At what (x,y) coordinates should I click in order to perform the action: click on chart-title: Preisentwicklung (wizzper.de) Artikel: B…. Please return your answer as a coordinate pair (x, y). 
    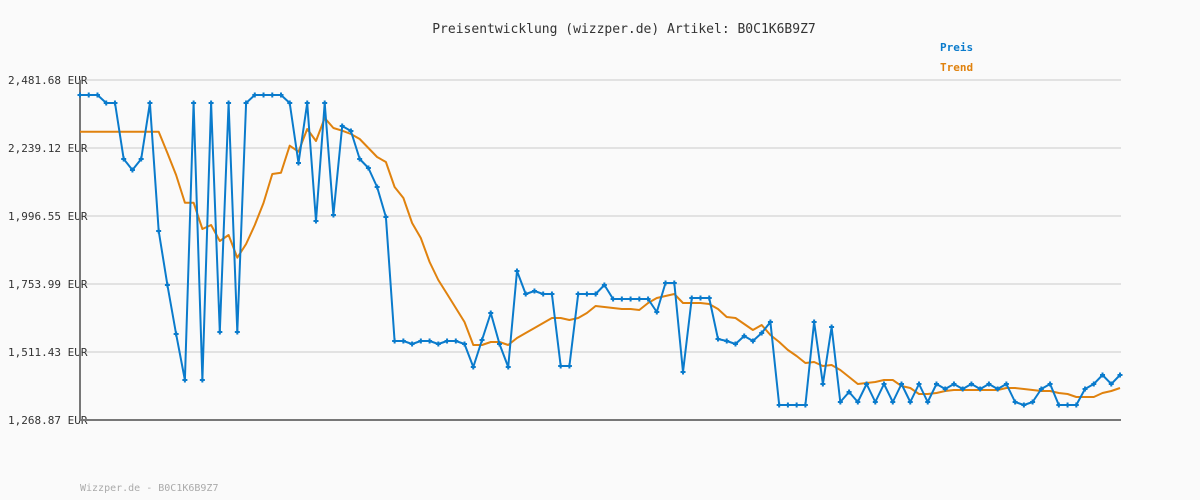
    Looking at the image, I should click on (624, 29).